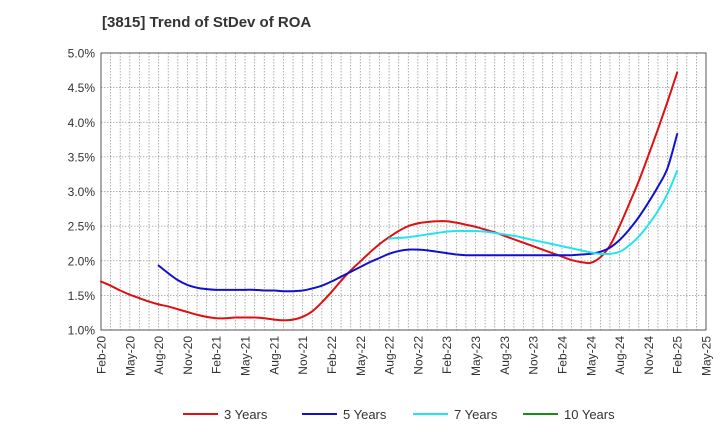 This screenshot has width=720, height=445. I want to click on chart-title: [3815] Trend of StDev of ROA, so click(207, 22).